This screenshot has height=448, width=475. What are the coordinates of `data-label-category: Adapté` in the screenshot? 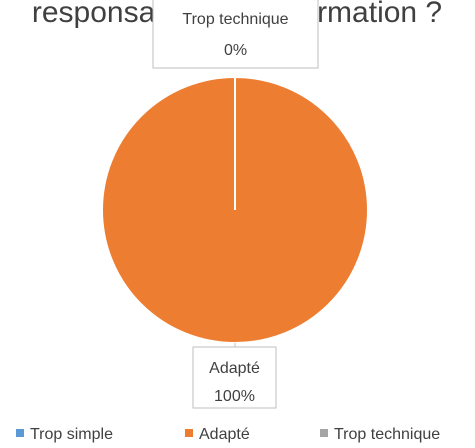 It's located at (234, 368).